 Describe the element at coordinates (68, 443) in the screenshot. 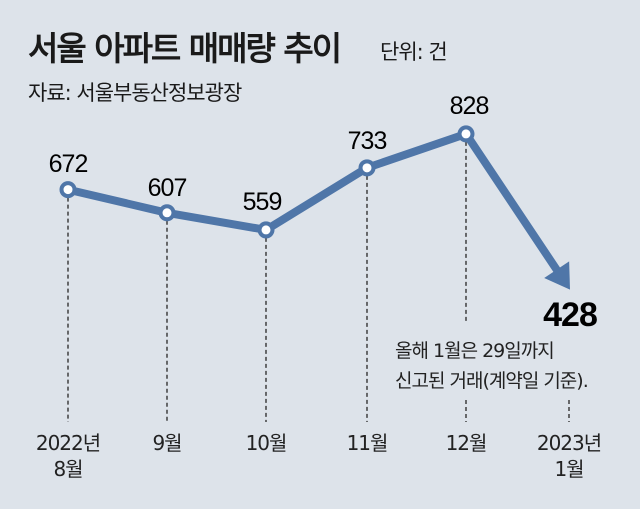

I see `x-tick-label: 2022년` at that location.